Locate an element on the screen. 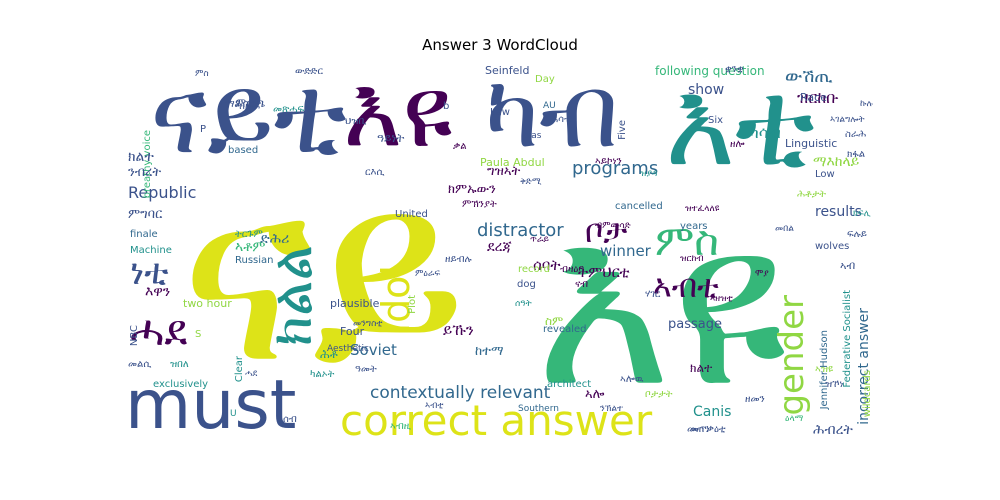  cloud-word: distractor is located at coordinates (520, 230).